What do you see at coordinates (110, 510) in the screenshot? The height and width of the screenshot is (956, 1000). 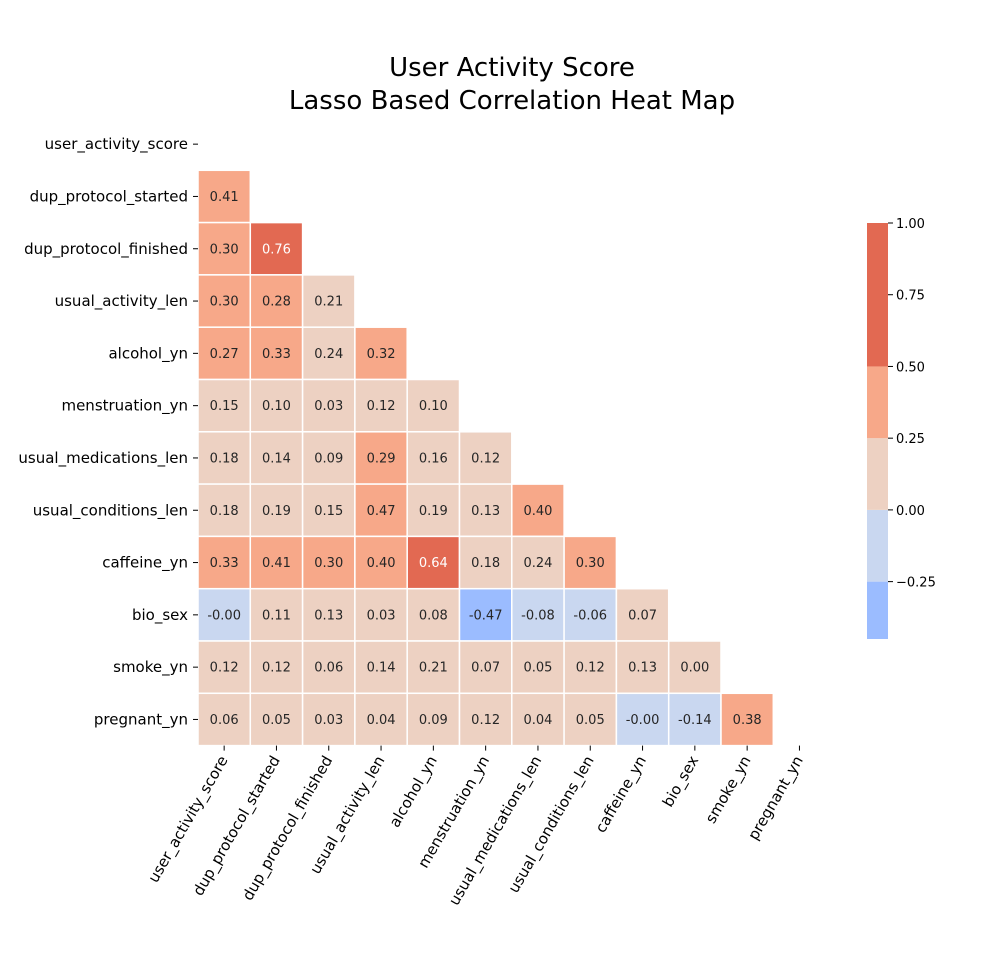 I see `y-tick-label: usual_conditions_len` at bounding box center [110, 510].